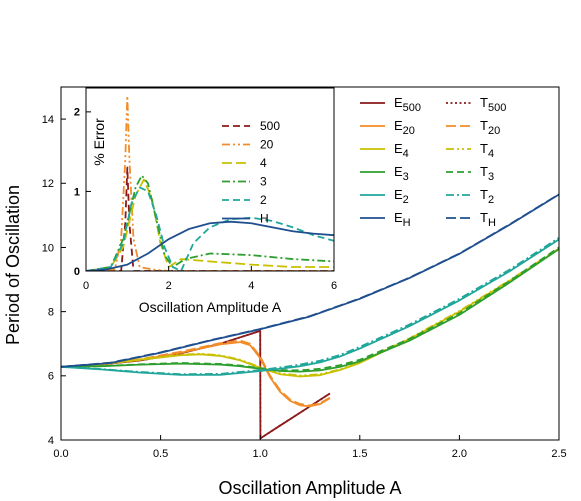  What do you see at coordinates (407, 104) in the screenshot?
I see `legend-label-e500: E500` at bounding box center [407, 104].